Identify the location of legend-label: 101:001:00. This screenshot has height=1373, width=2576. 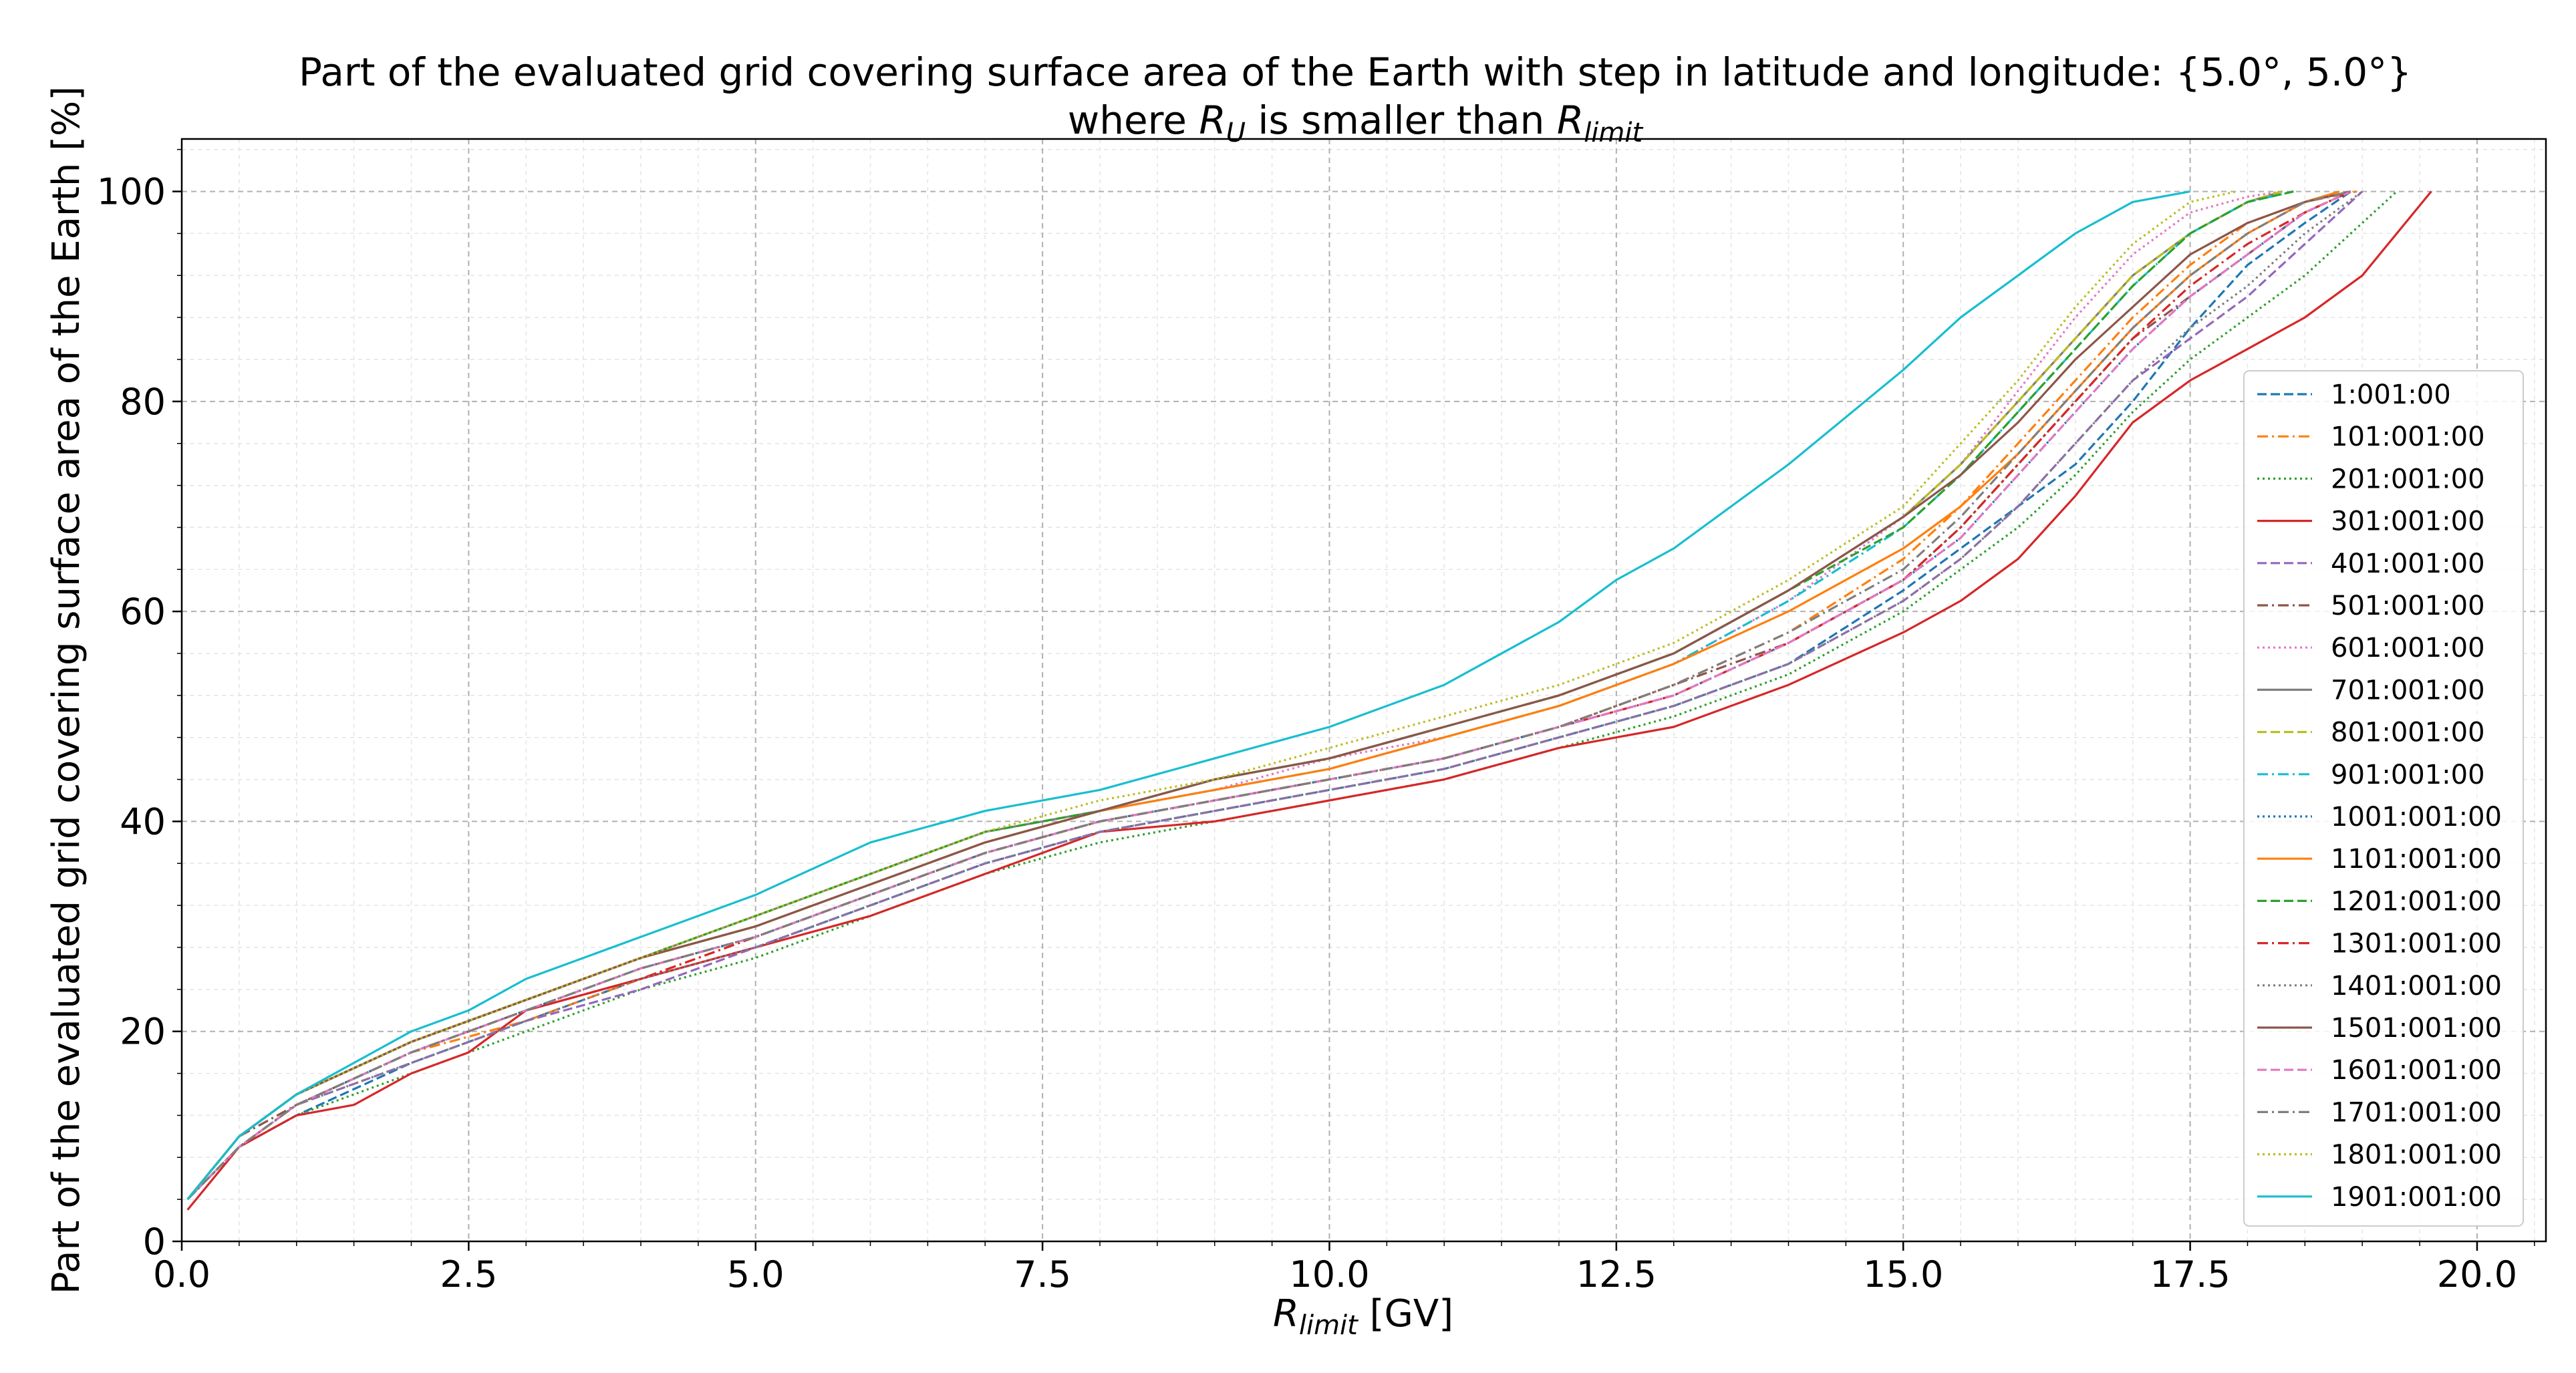
(2408, 437).